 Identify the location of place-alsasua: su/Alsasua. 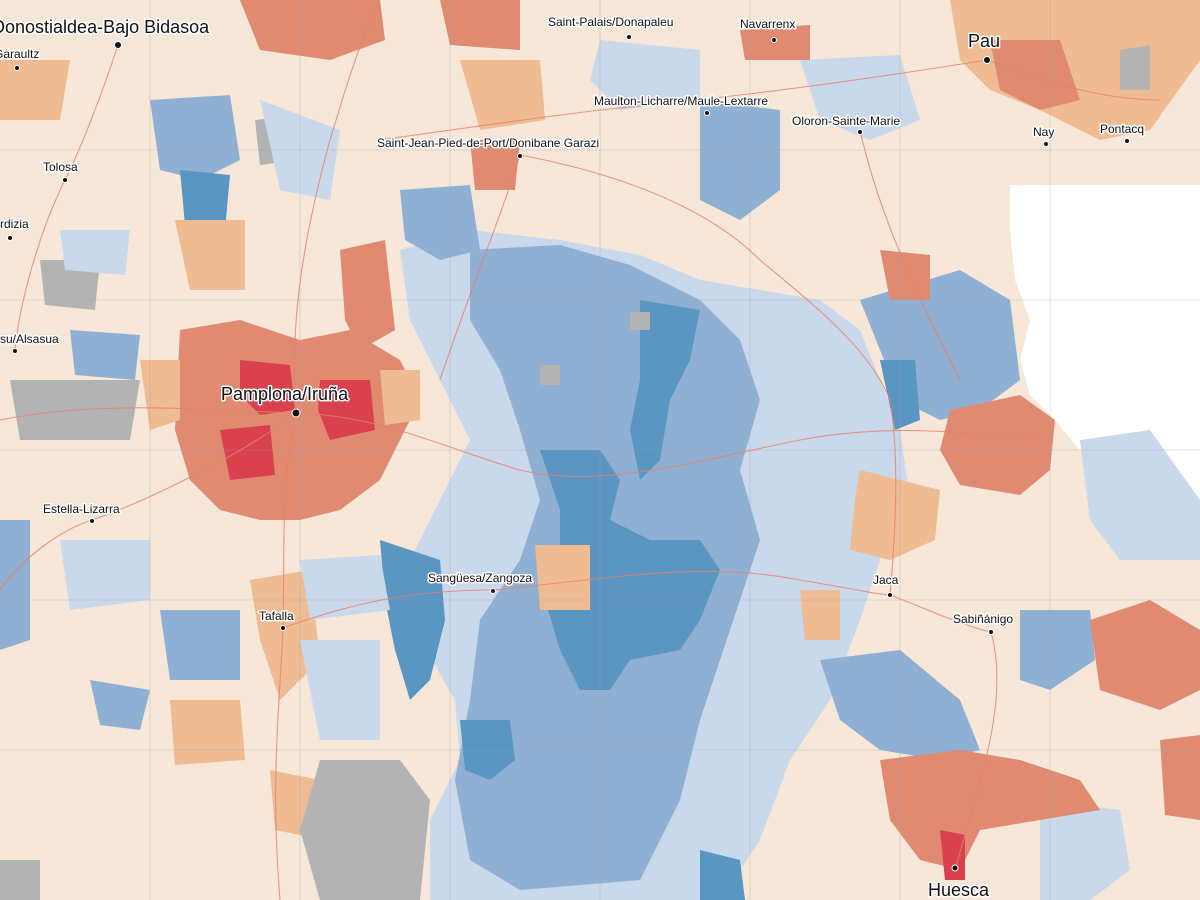
(30, 342).